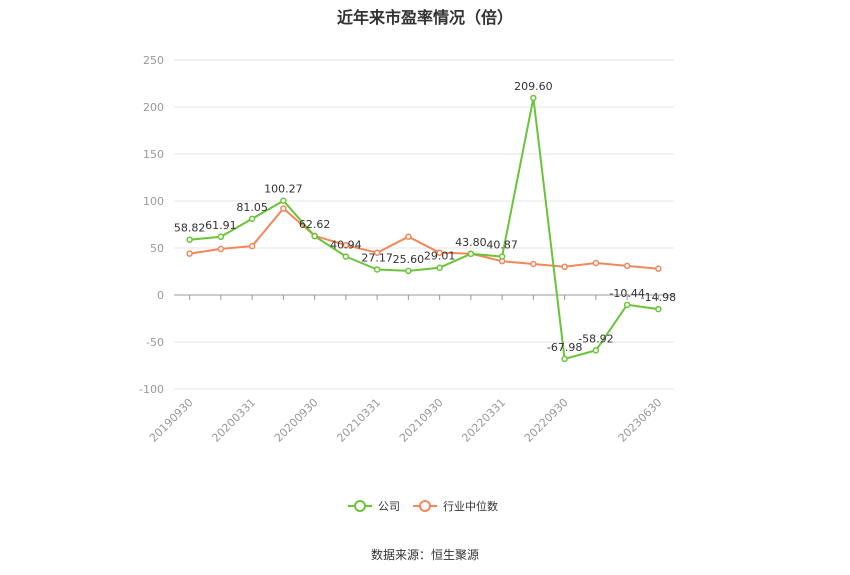  What do you see at coordinates (658, 297) in the screenshot?
I see `data-label: -14.98` at bounding box center [658, 297].